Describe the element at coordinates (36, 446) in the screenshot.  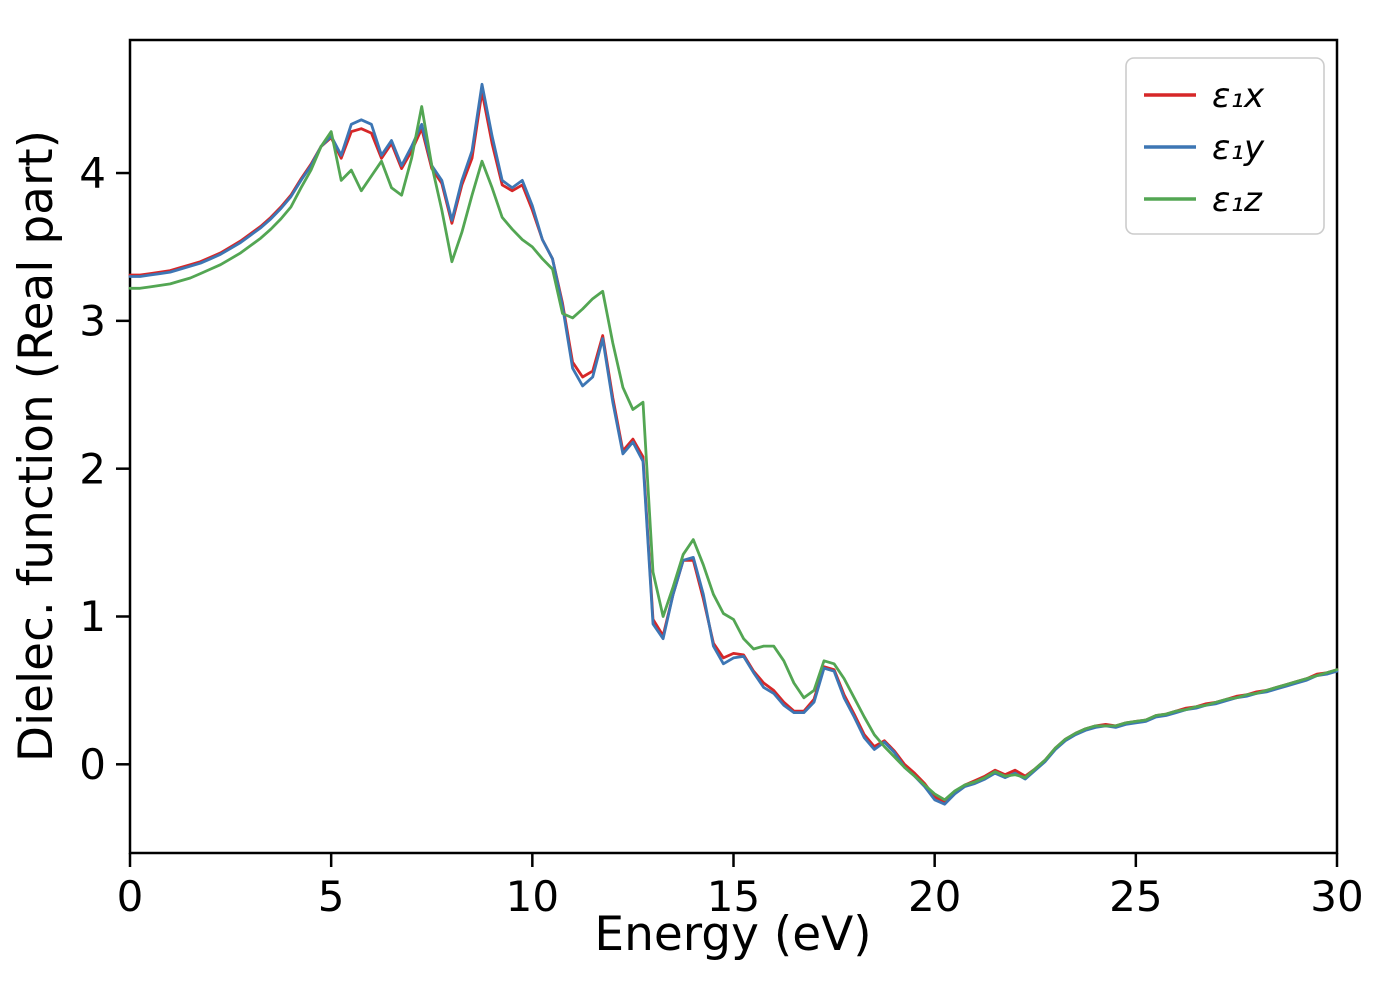
I see `y-axis-label: Dielec. function (Real part)` at that location.